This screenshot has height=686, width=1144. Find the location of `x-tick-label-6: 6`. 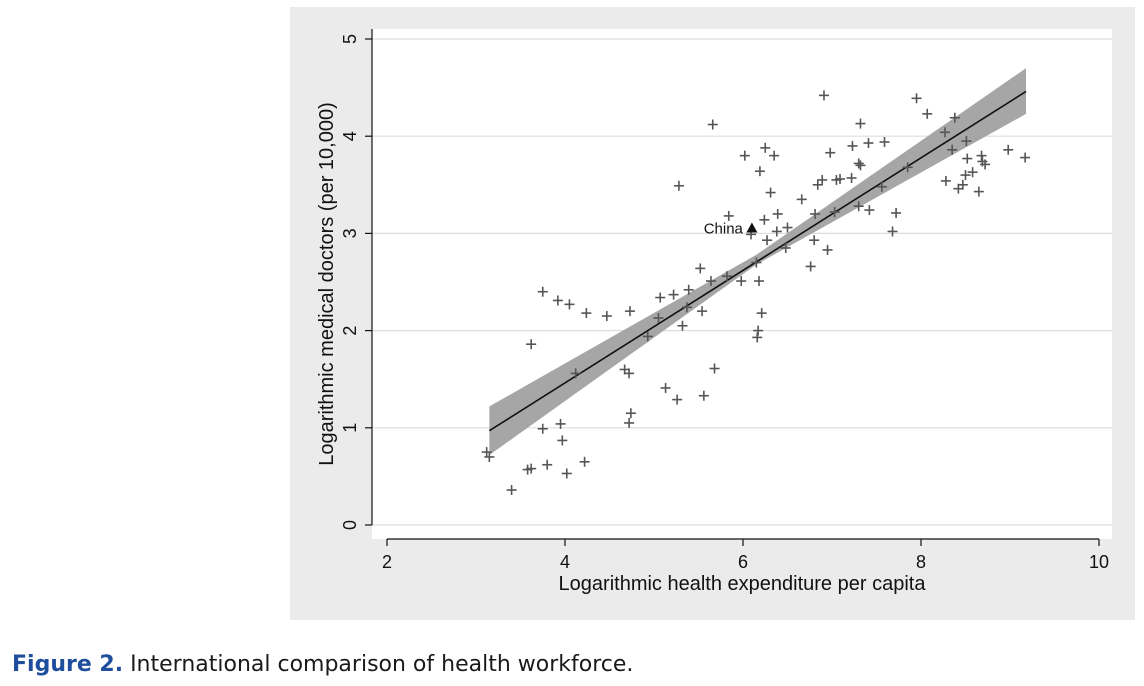

x-tick-label-6: 6 is located at coordinates (743, 562).